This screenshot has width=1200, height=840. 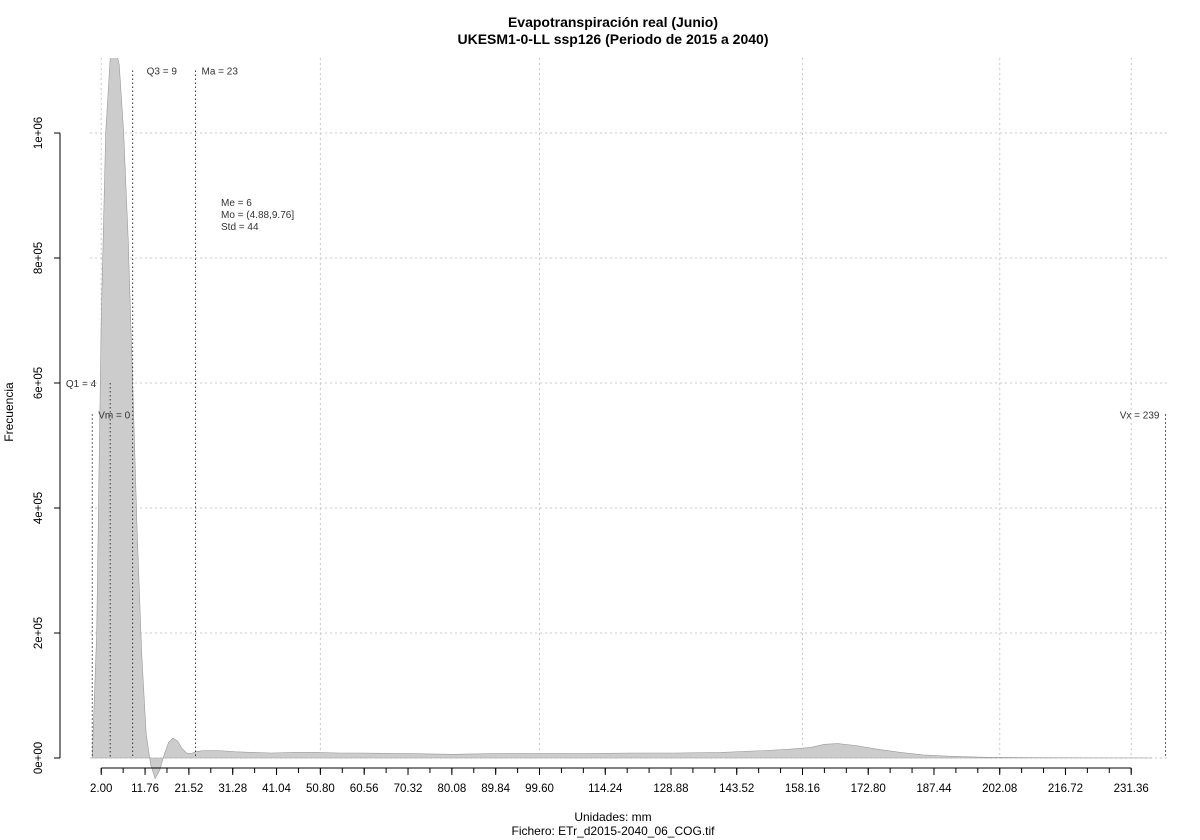 What do you see at coordinates (220, 72) in the screenshot?
I see `stat-label-3: Ma = 23` at bounding box center [220, 72].